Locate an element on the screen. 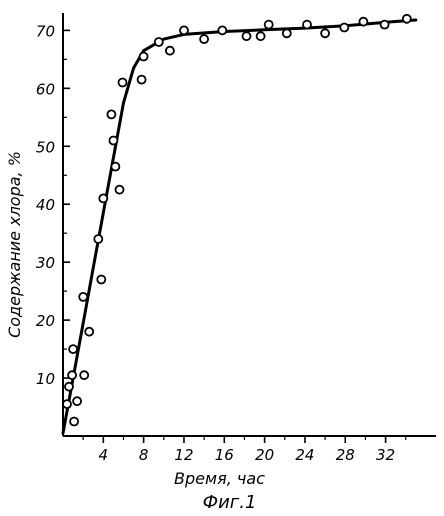 Image resolution: width=444 pixels, height=516 pixels. x-tick-label: 8 is located at coordinates (144, 455).